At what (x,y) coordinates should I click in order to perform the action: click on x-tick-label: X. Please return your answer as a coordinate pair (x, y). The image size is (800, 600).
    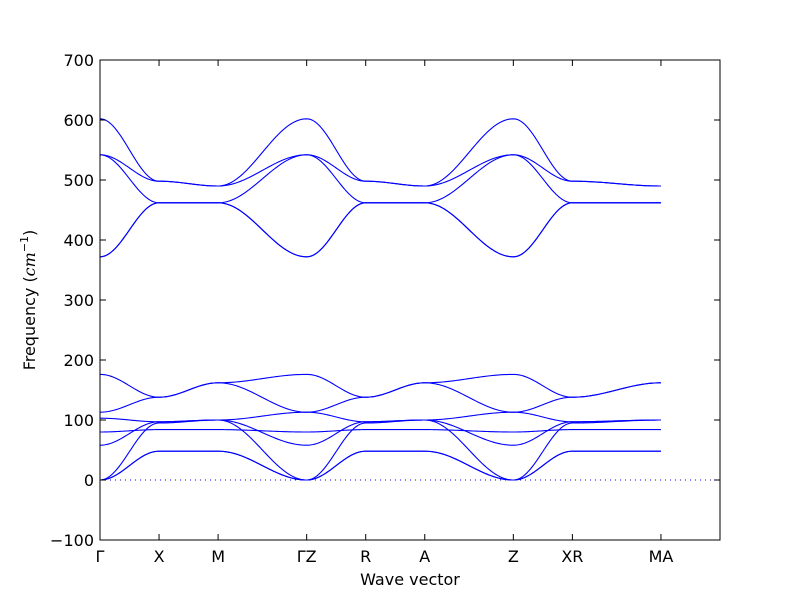
    Looking at the image, I should click on (159, 556).